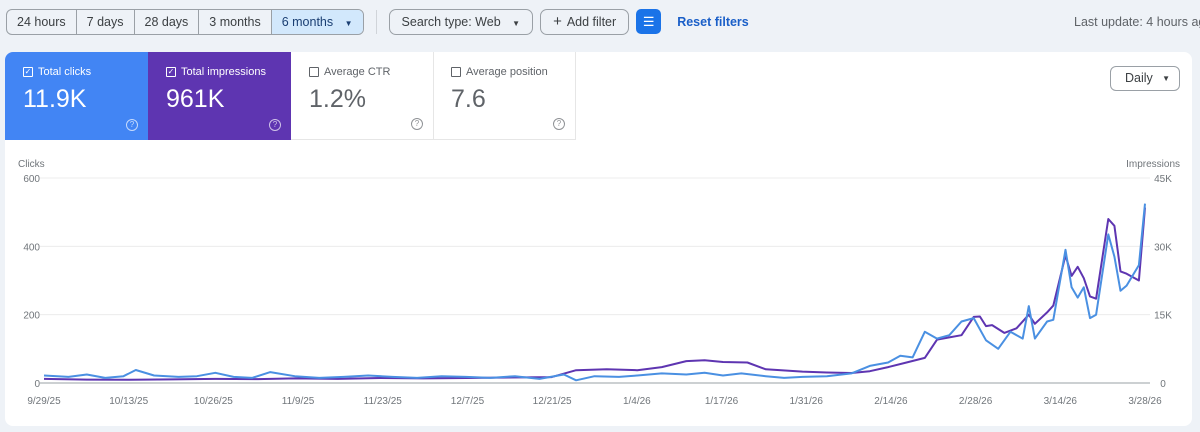 This screenshot has width=1200, height=432. What do you see at coordinates (55, 99) in the screenshot?
I see `metric-value: 11.9K` at bounding box center [55, 99].